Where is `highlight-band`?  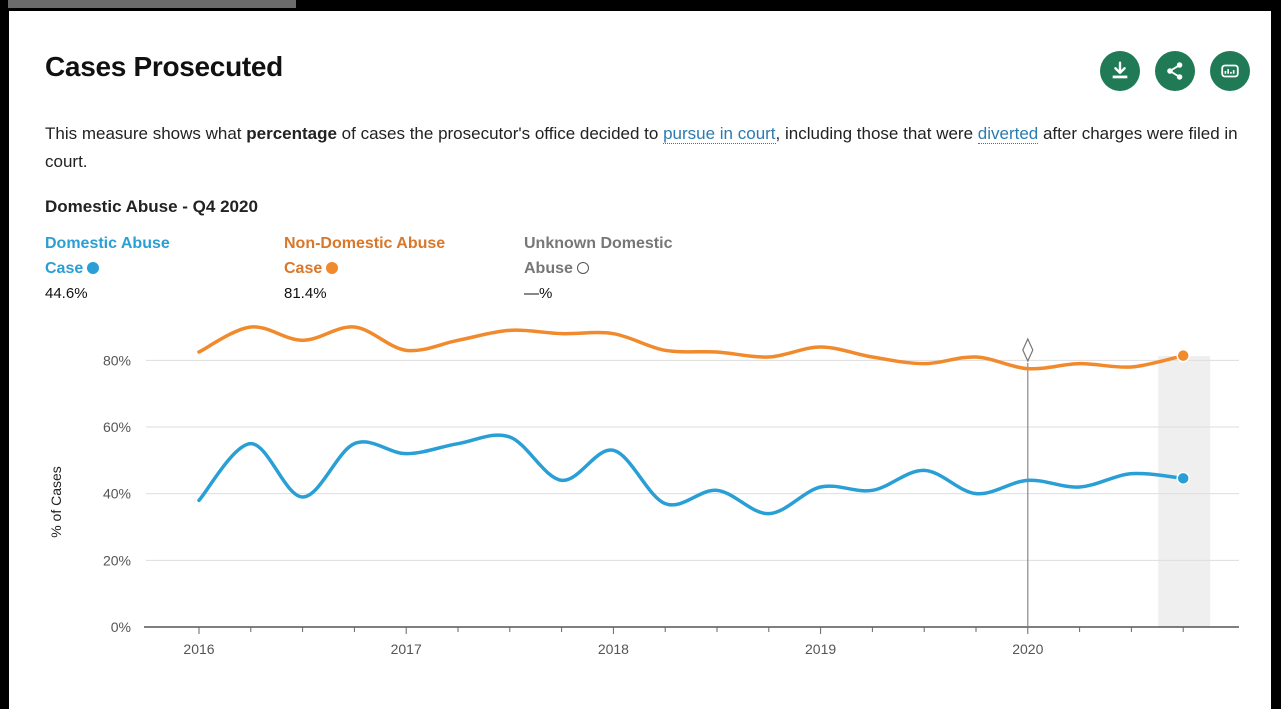
highlight-band is located at coordinates (1184, 491).